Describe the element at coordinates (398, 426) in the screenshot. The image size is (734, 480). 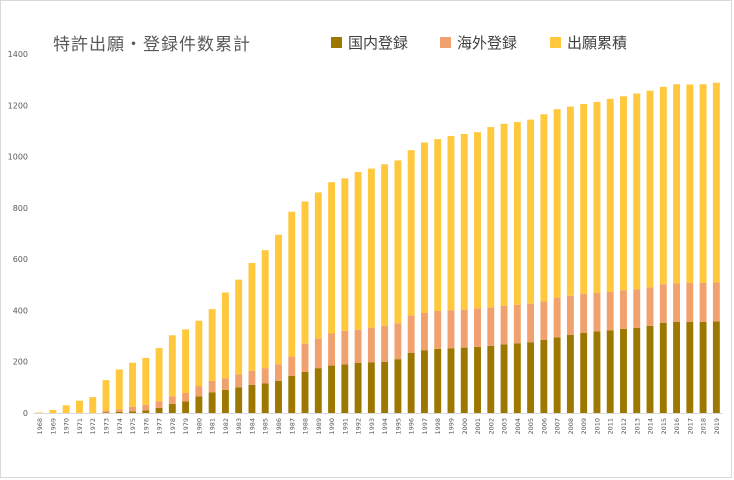
I see `x-tick-label: 1995` at that location.